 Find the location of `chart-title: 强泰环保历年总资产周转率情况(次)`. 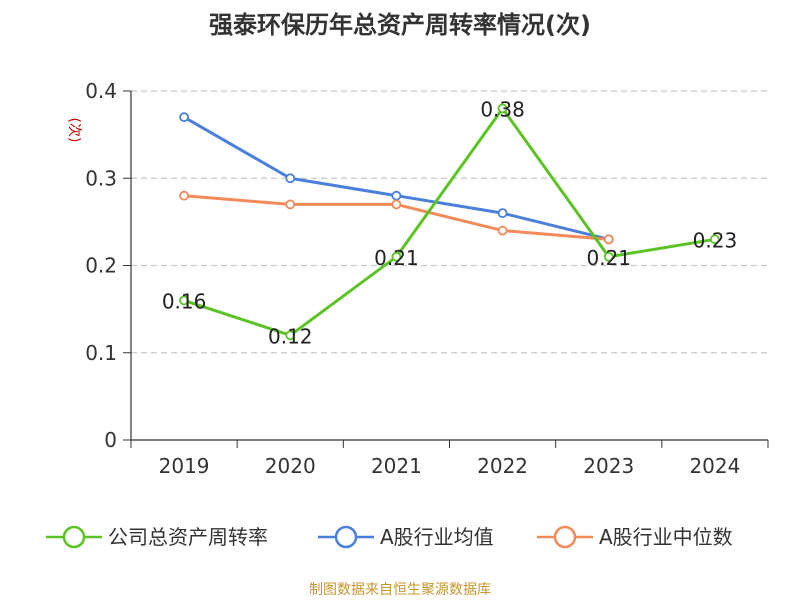

chart-title: 强泰环保历年总资产周转率情况(次) is located at coordinates (400, 25).